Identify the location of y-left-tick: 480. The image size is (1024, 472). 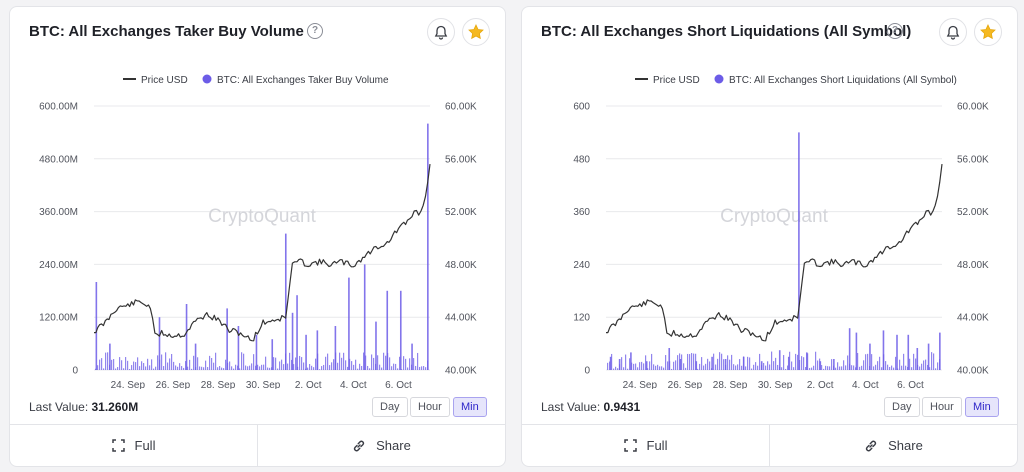
(581, 159).